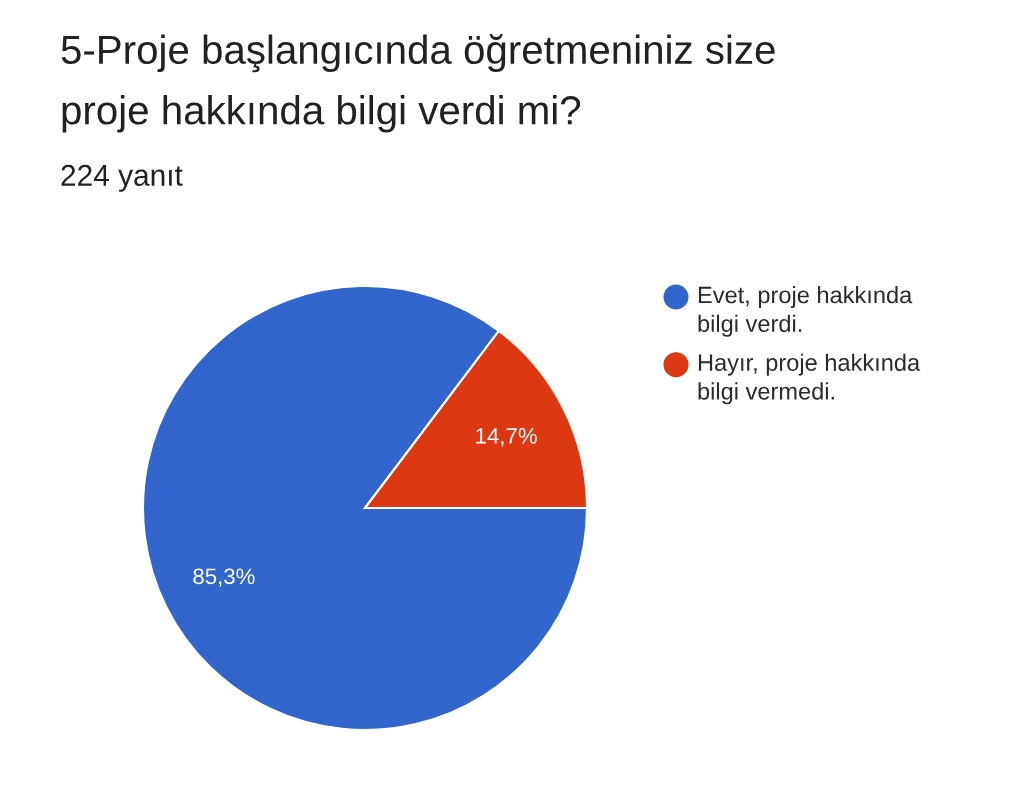  I want to click on legend-label: Evet, proje hakkında bilgi verdi., so click(805, 311).